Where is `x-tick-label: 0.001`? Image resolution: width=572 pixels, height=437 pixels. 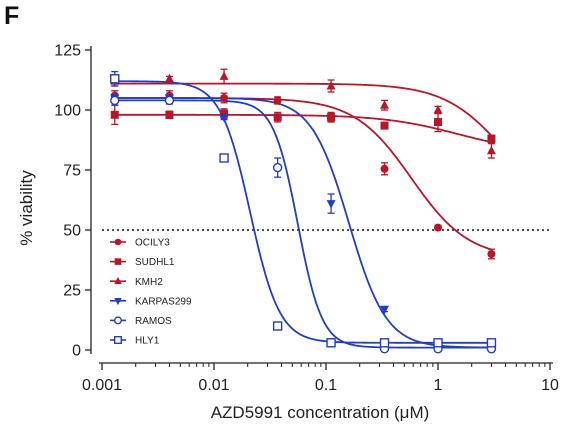 x-tick-label: 0.001 is located at coordinates (102, 385).